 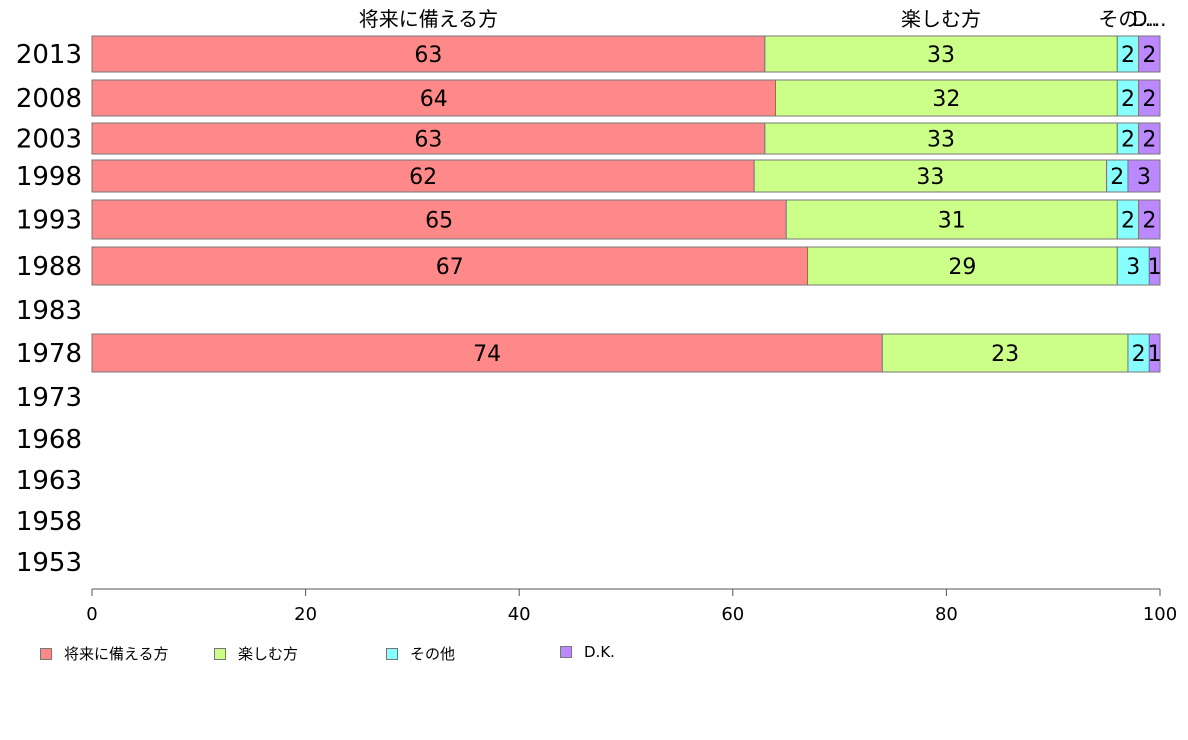 What do you see at coordinates (305, 614) in the screenshot?
I see `x-tick-label-20: 20` at bounding box center [305, 614].